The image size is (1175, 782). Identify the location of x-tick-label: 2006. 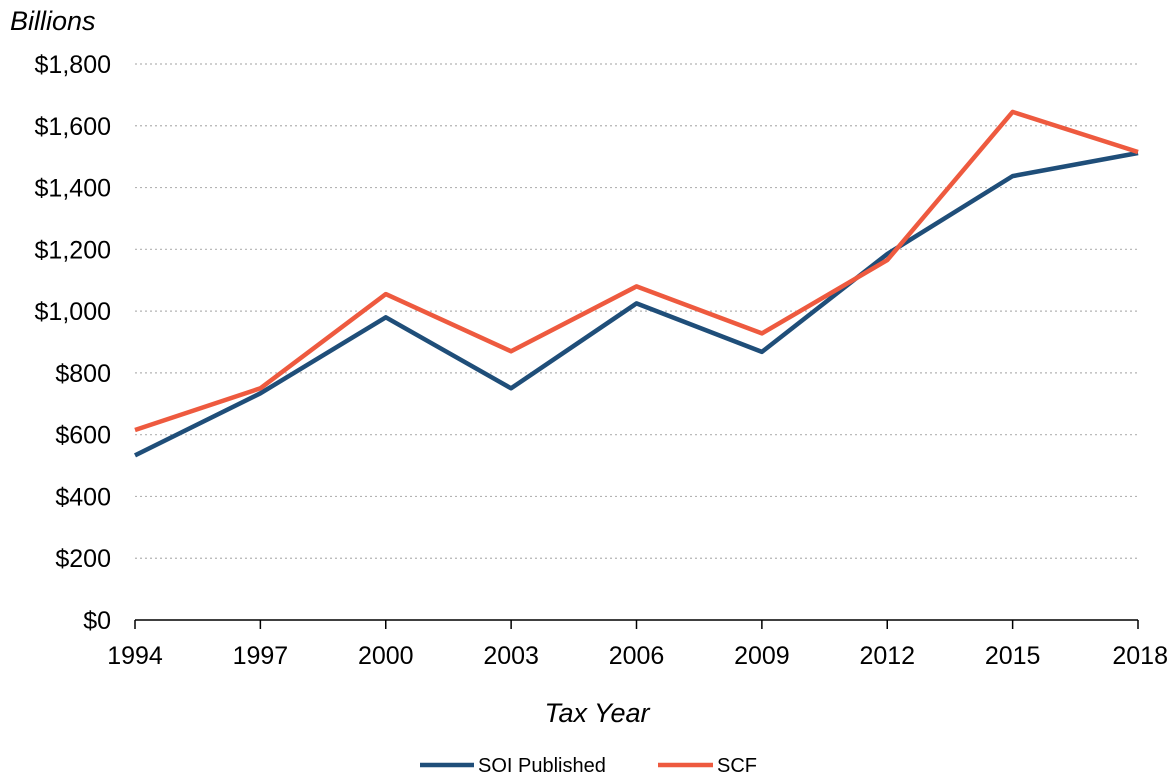
(637, 656).